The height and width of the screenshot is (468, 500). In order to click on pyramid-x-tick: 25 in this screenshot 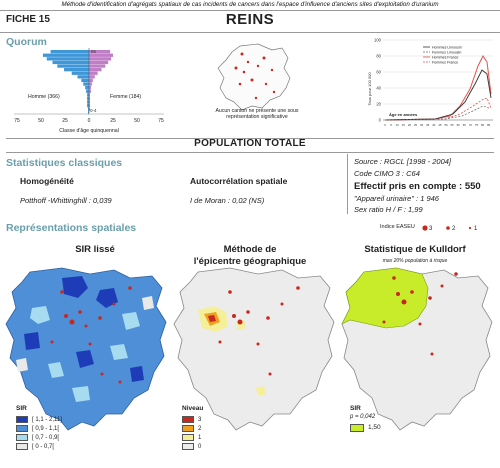, I will do `click(113, 121)`.